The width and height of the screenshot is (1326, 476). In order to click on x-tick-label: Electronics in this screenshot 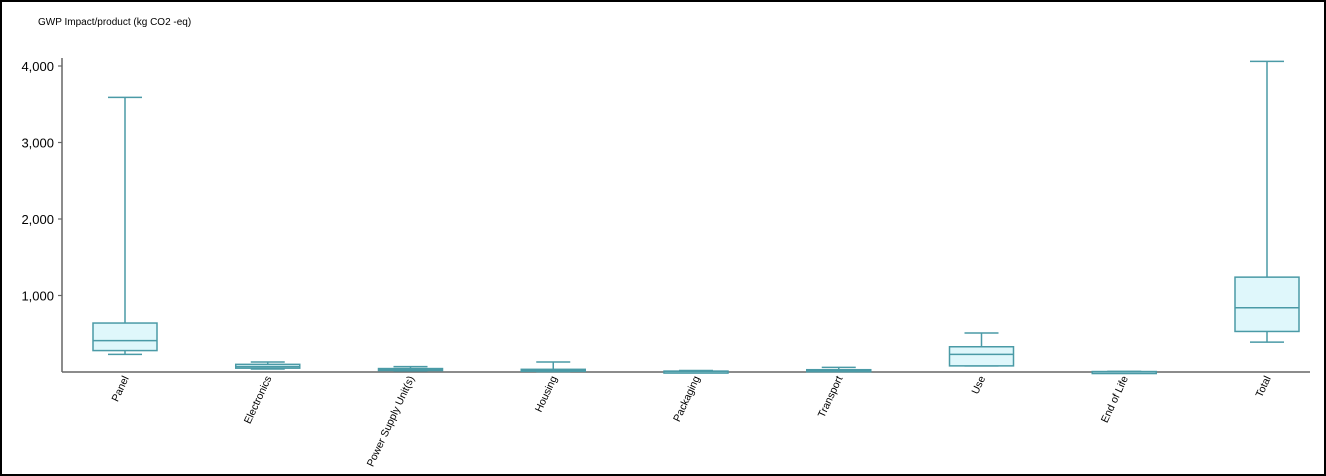, I will do `click(258, 400)`.